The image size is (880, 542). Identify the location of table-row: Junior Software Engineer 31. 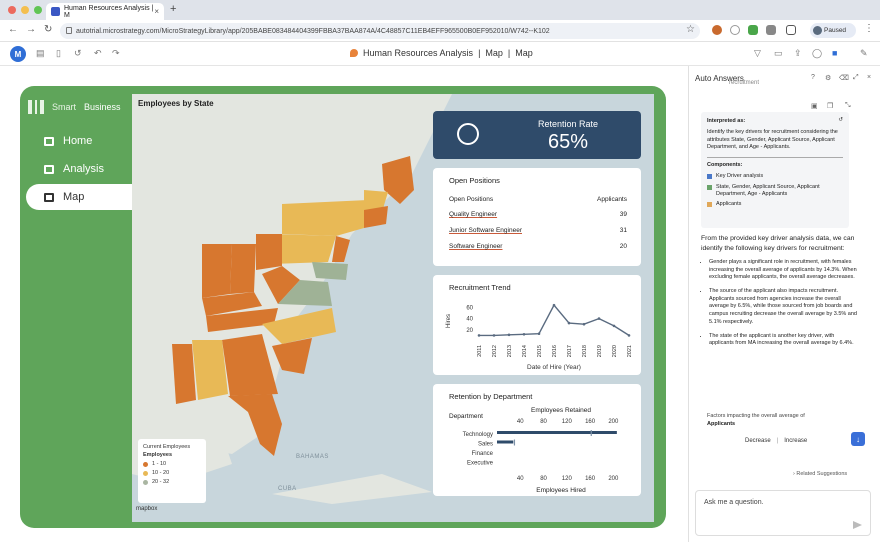
(538, 230).